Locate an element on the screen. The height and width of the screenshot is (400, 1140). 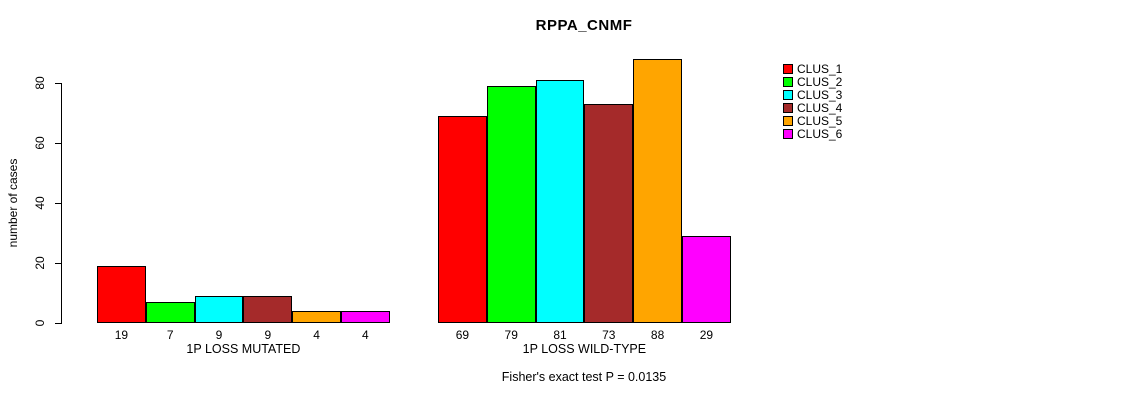
legend-label: CLUS_6 is located at coordinates (820, 133).